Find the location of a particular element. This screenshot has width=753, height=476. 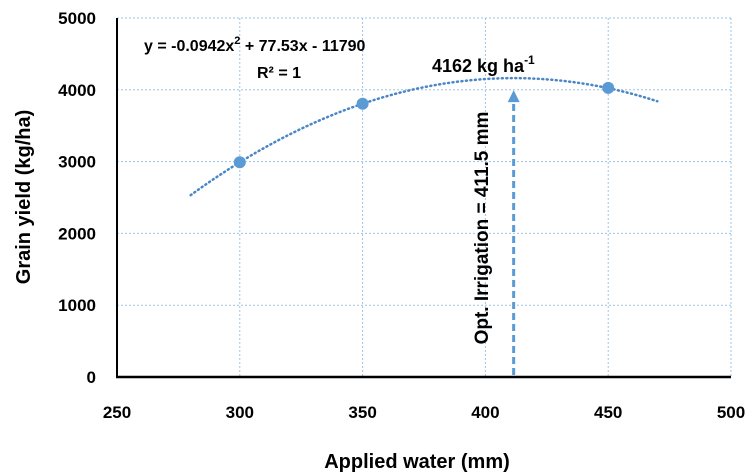

trendline-equation: y = -0.0942x2 + 77.53x - 11790 is located at coordinates (255, 45).